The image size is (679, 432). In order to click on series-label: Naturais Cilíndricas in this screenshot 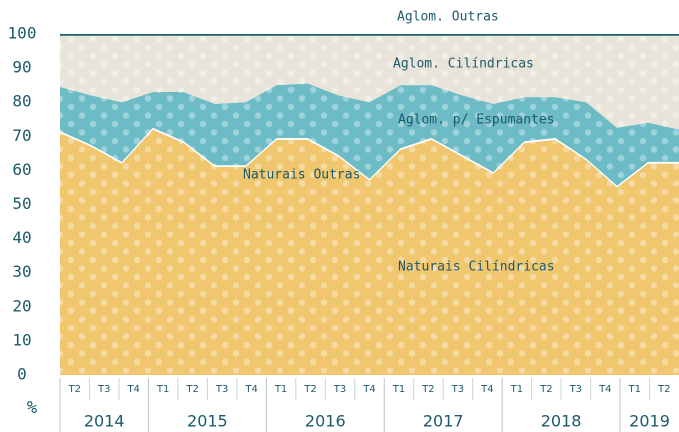, I will do `click(476, 267)`.